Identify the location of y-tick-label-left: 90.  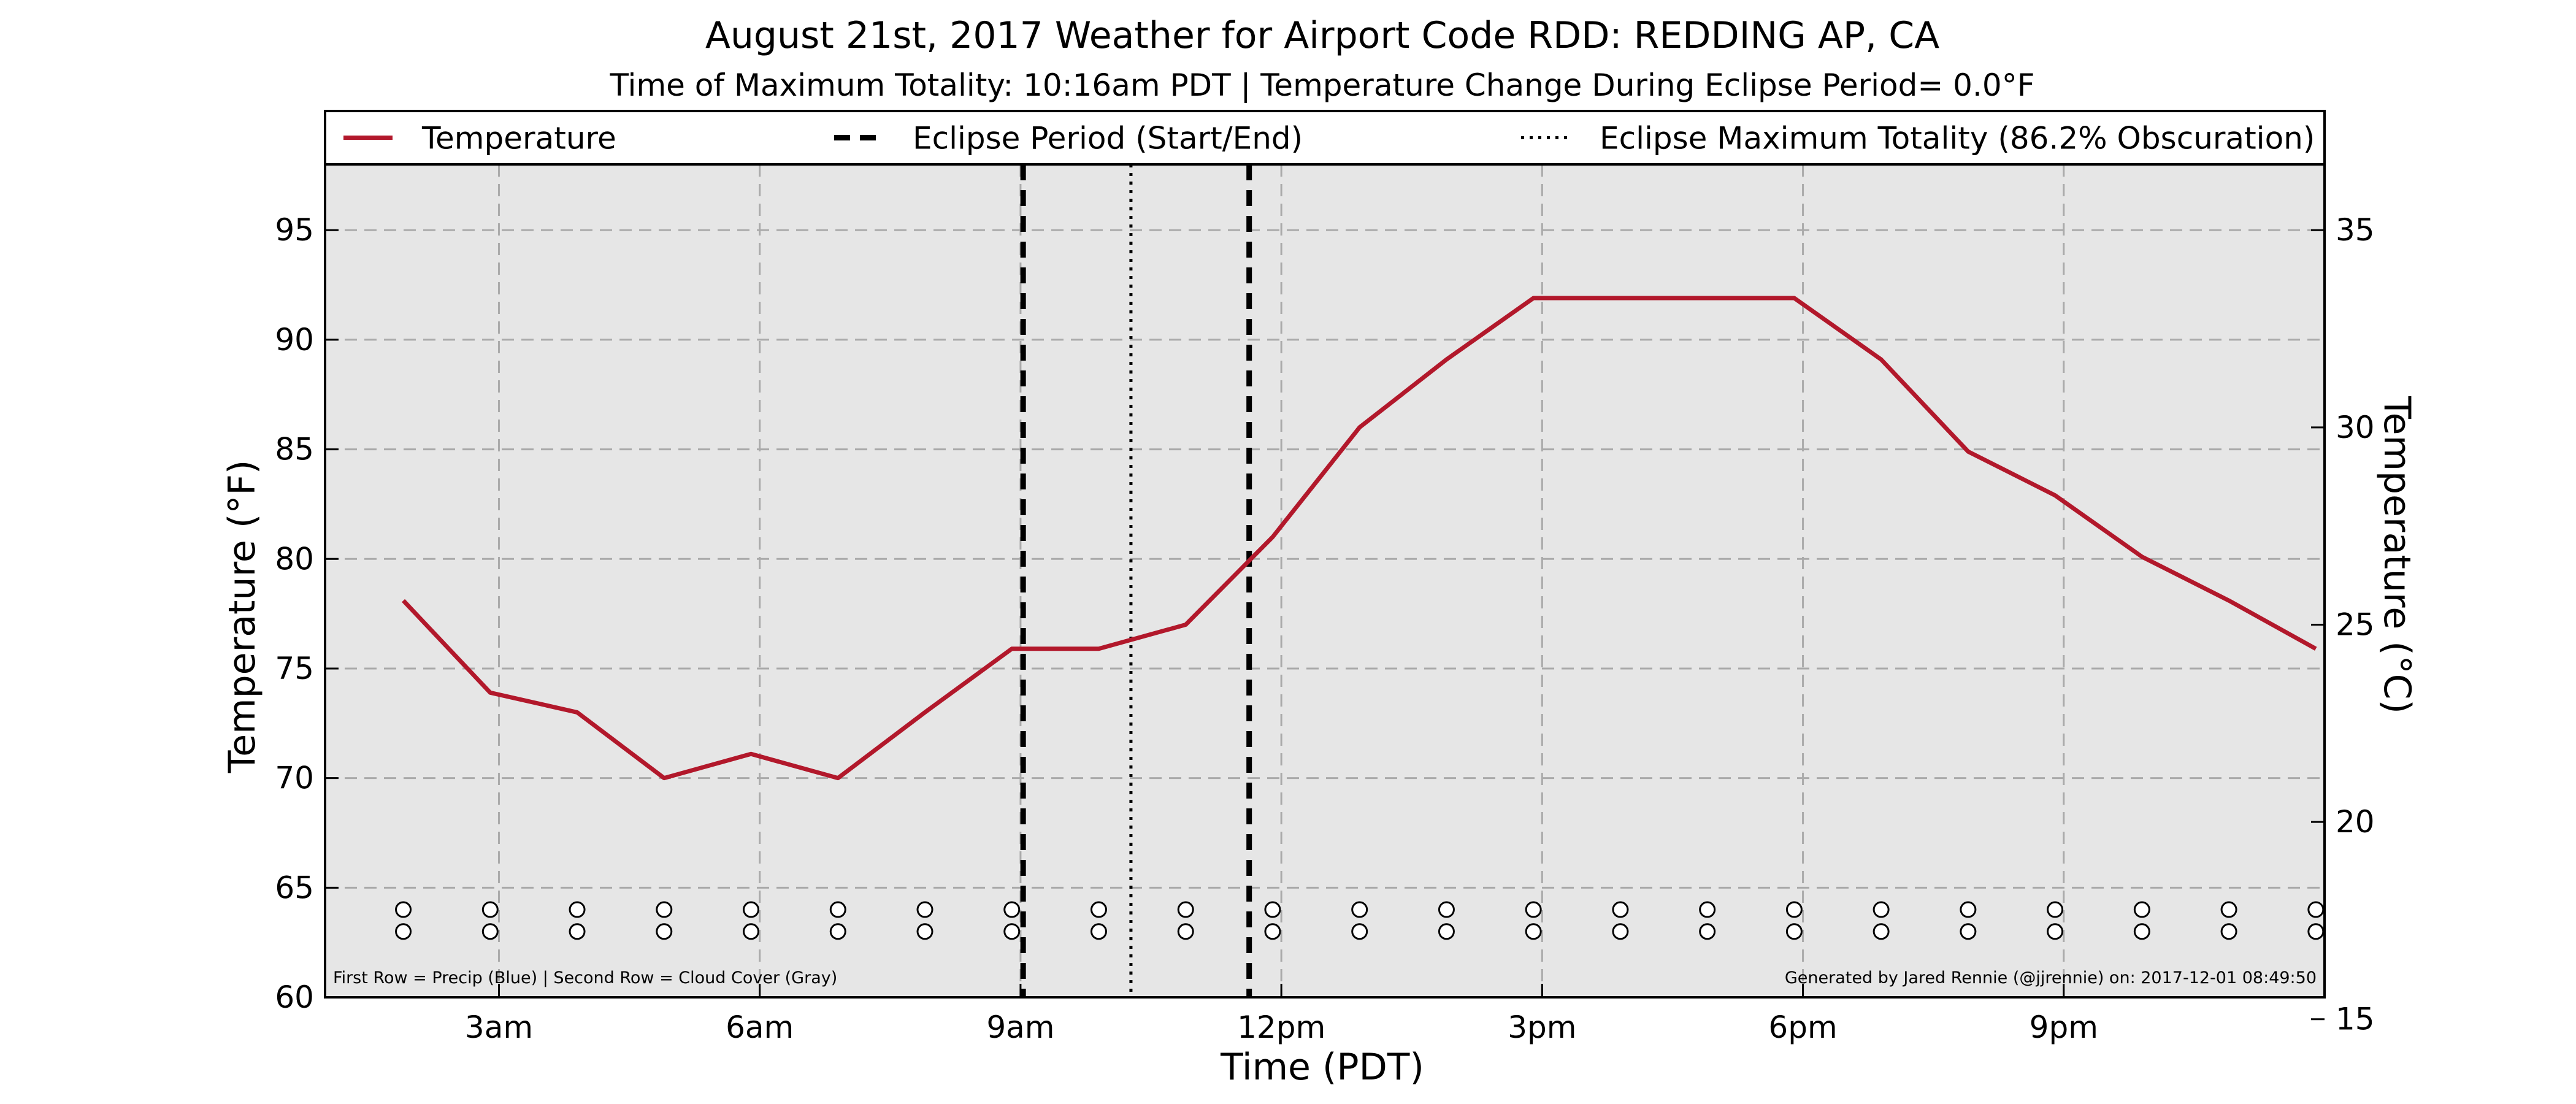
(294, 340).